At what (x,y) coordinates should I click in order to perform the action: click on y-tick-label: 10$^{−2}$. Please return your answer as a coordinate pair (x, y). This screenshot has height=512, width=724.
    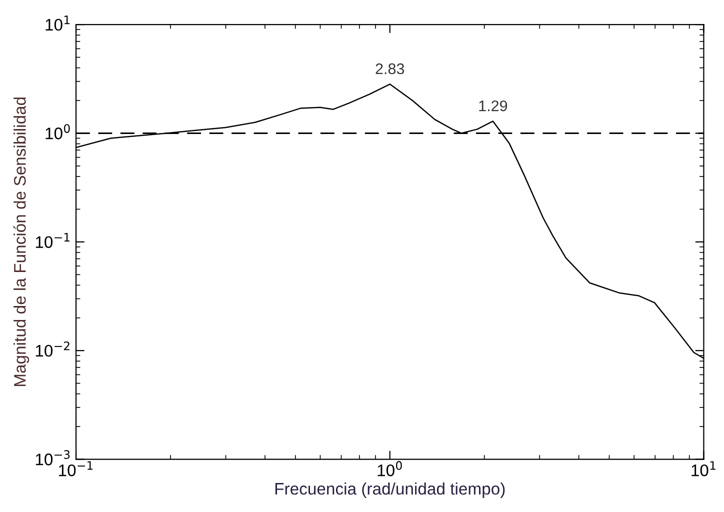
    Looking at the image, I should click on (53, 349).